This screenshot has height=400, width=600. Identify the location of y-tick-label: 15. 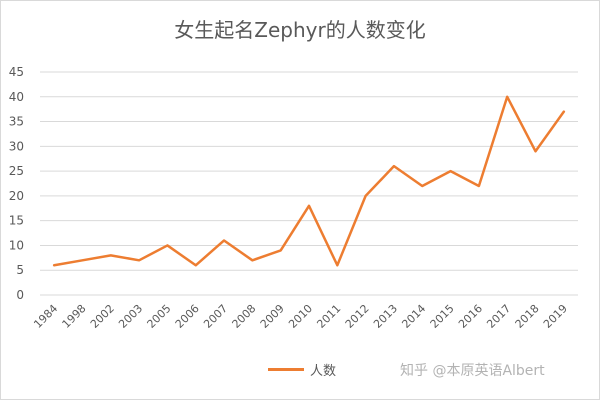
(16, 221).